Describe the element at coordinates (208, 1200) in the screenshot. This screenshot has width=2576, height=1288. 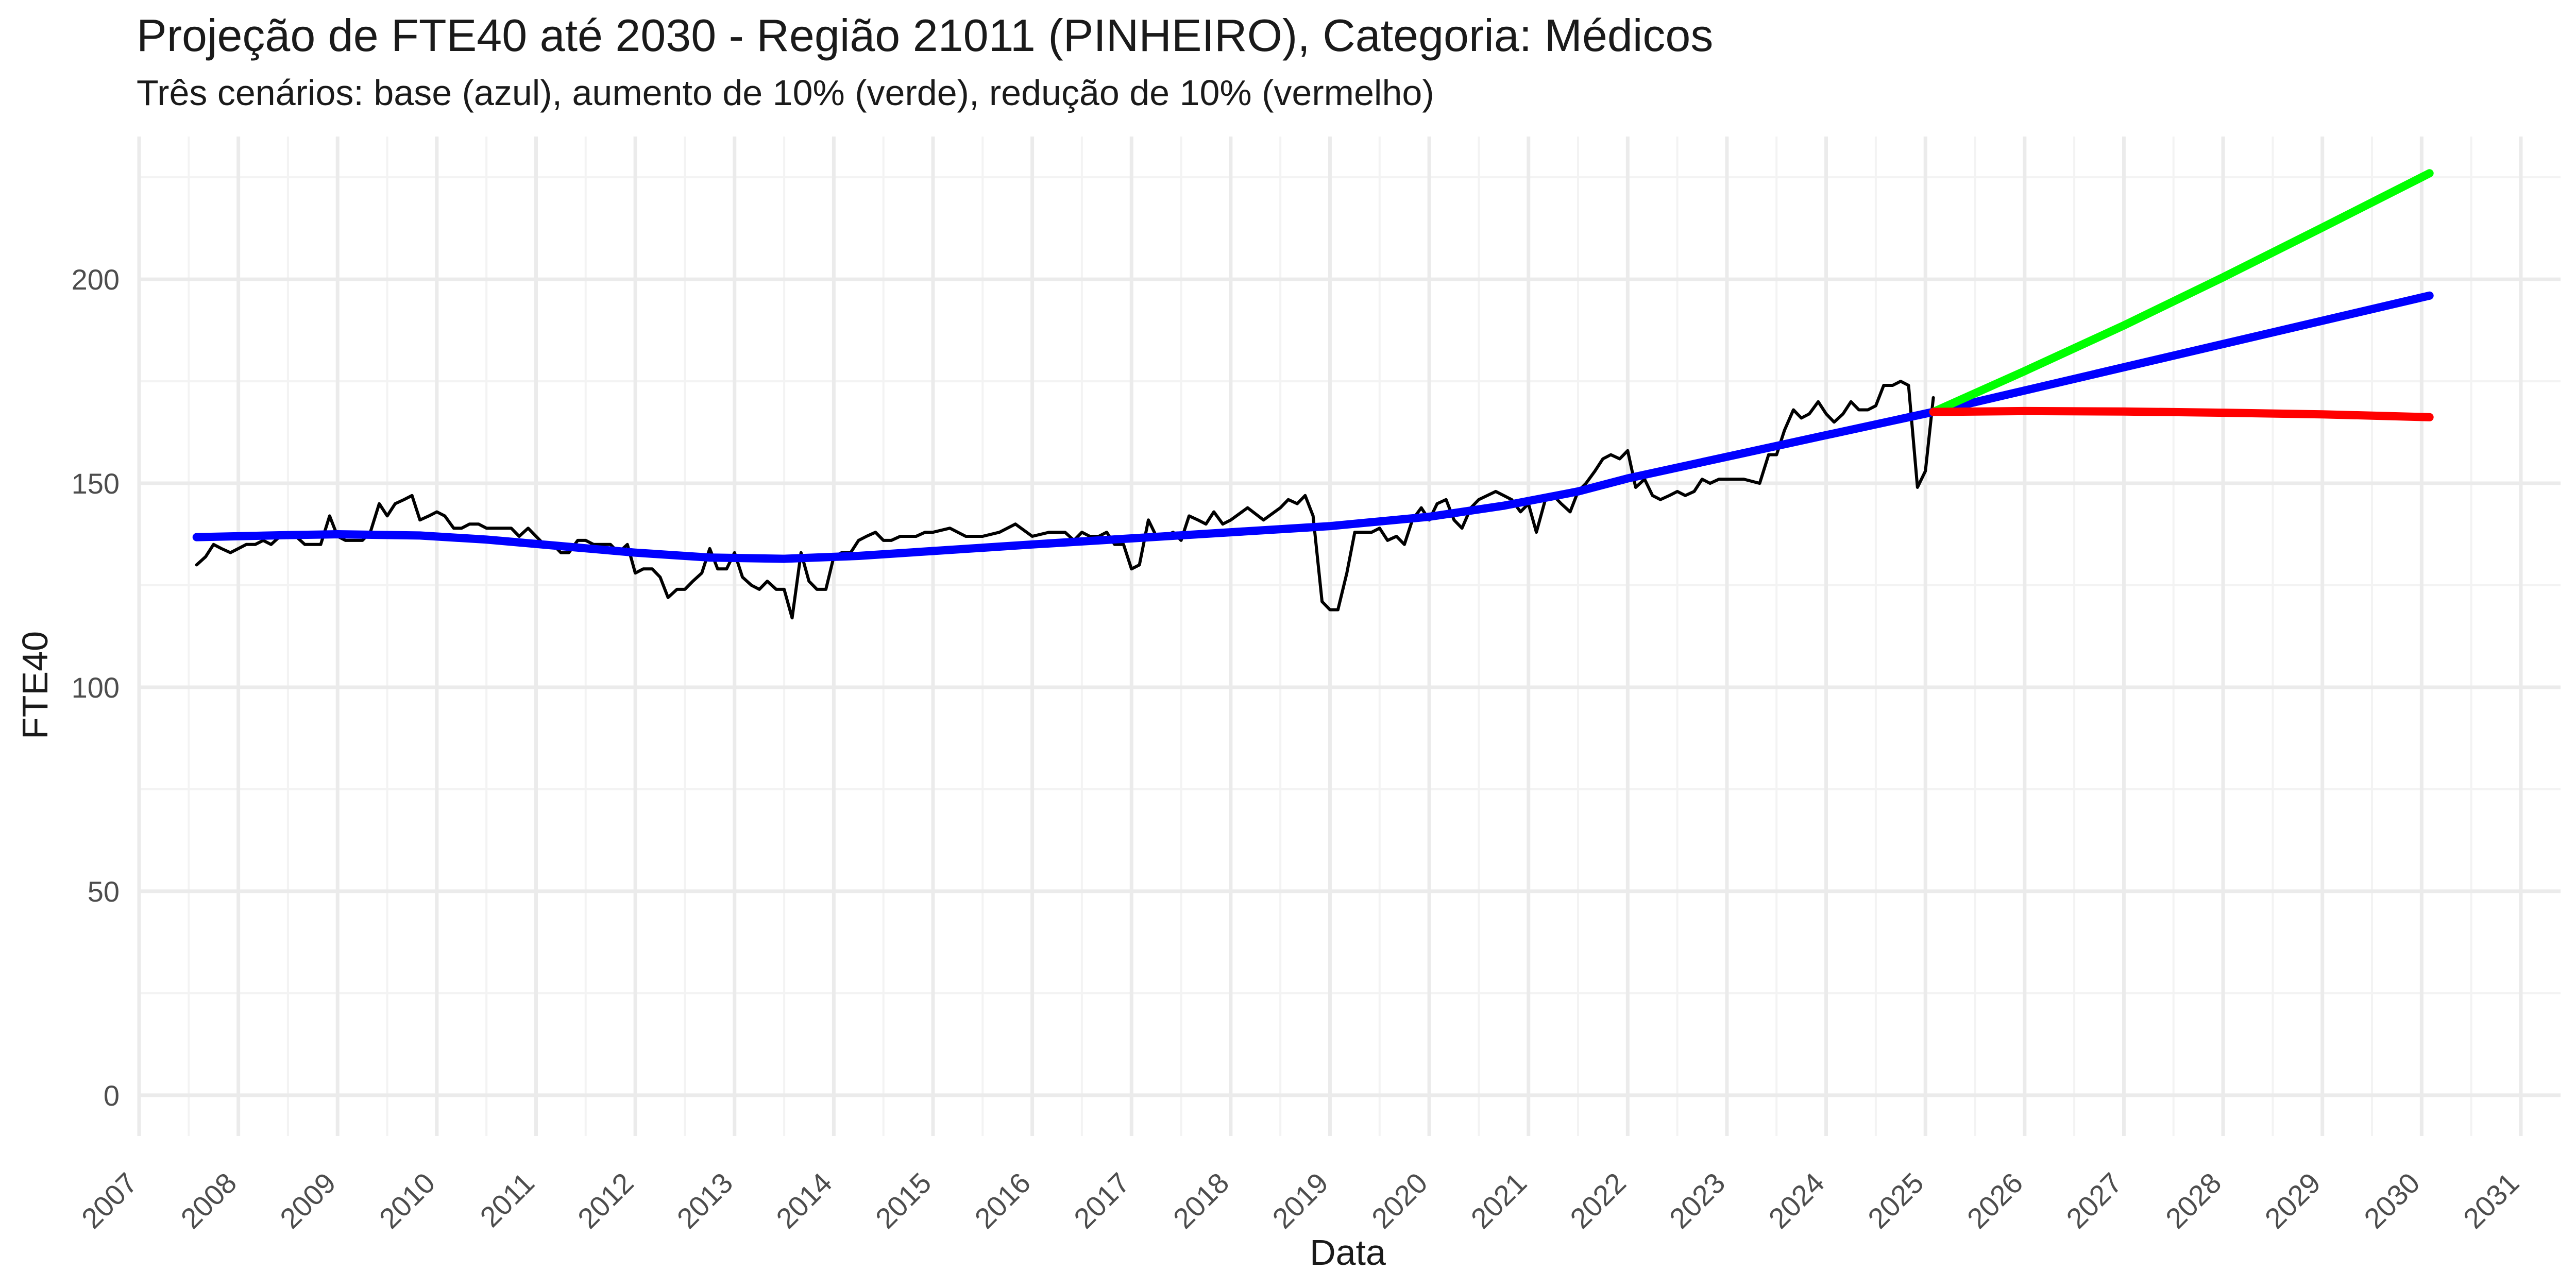
I see `x-tick-label: 2008` at that location.